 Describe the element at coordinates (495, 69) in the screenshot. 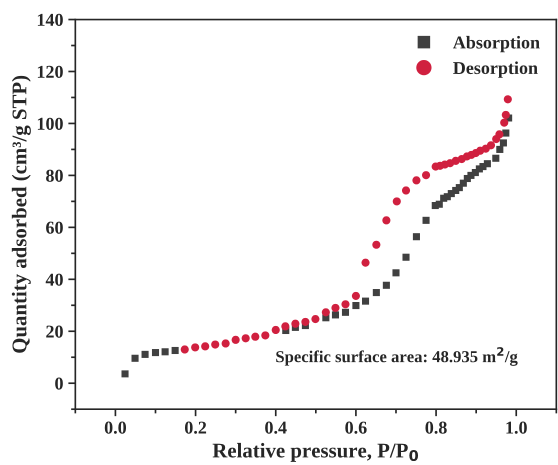

I see `legend-label: Desorption` at that location.